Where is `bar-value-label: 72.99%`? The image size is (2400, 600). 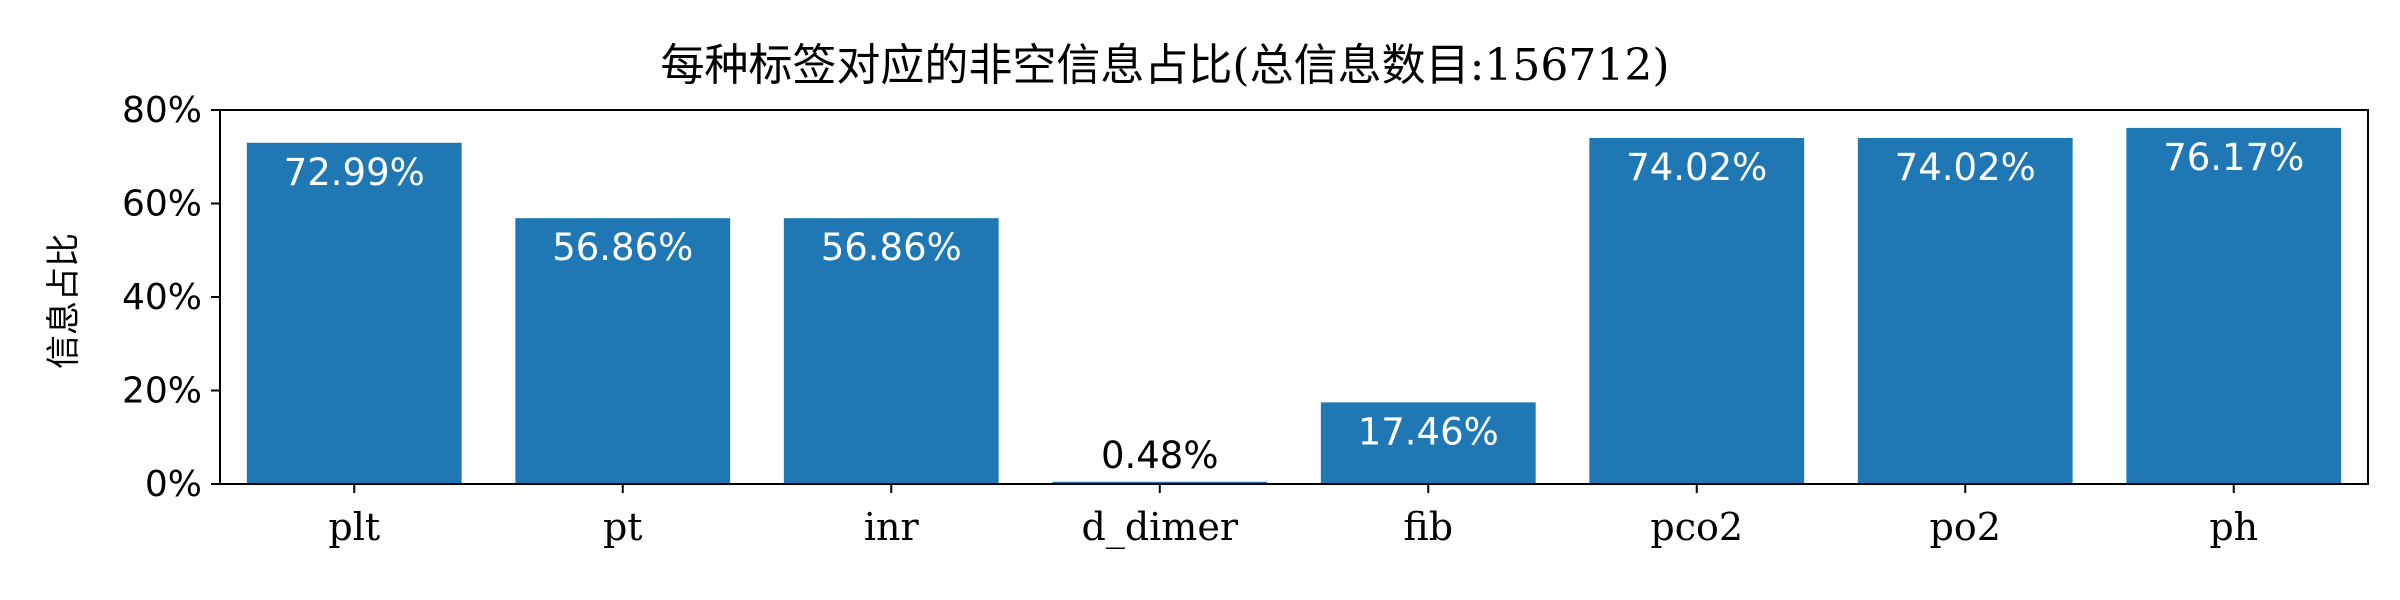 bar-value-label: 72.99% is located at coordinates (354, 172).